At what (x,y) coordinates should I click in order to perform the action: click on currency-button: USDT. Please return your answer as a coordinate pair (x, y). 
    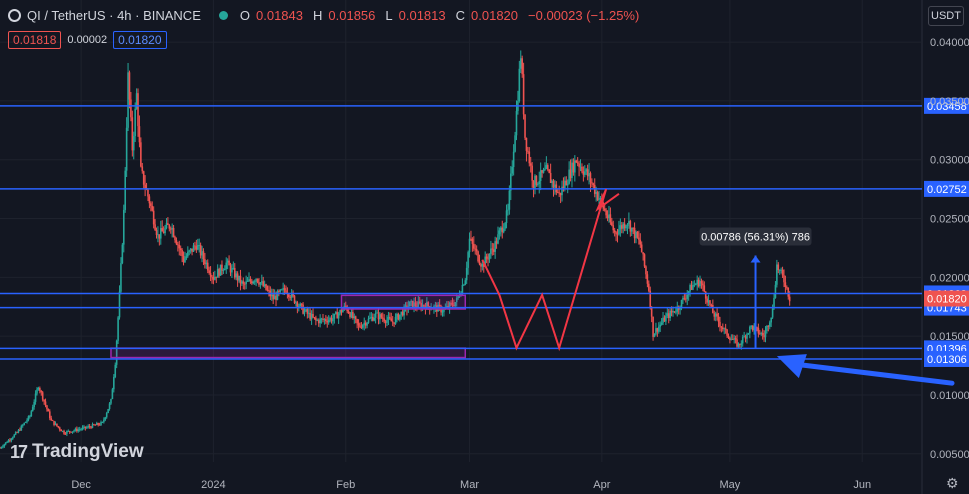
    Looking at the image, I should click on (946, 16).